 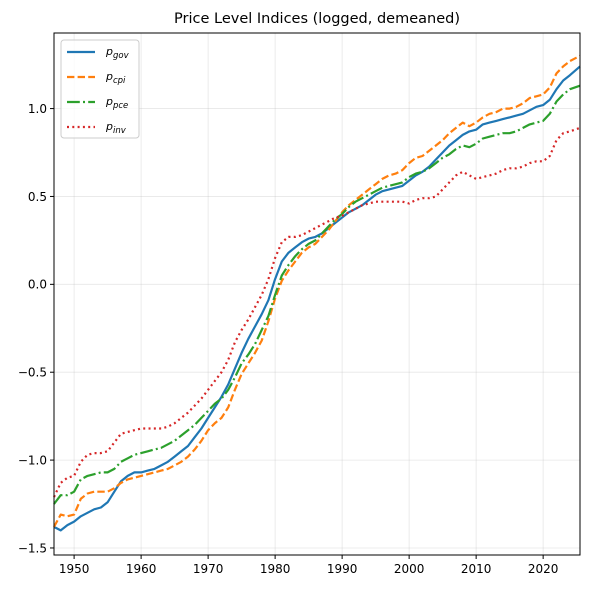 I want to click on y-tick-label: −1.0, so click(x=32, y=460).